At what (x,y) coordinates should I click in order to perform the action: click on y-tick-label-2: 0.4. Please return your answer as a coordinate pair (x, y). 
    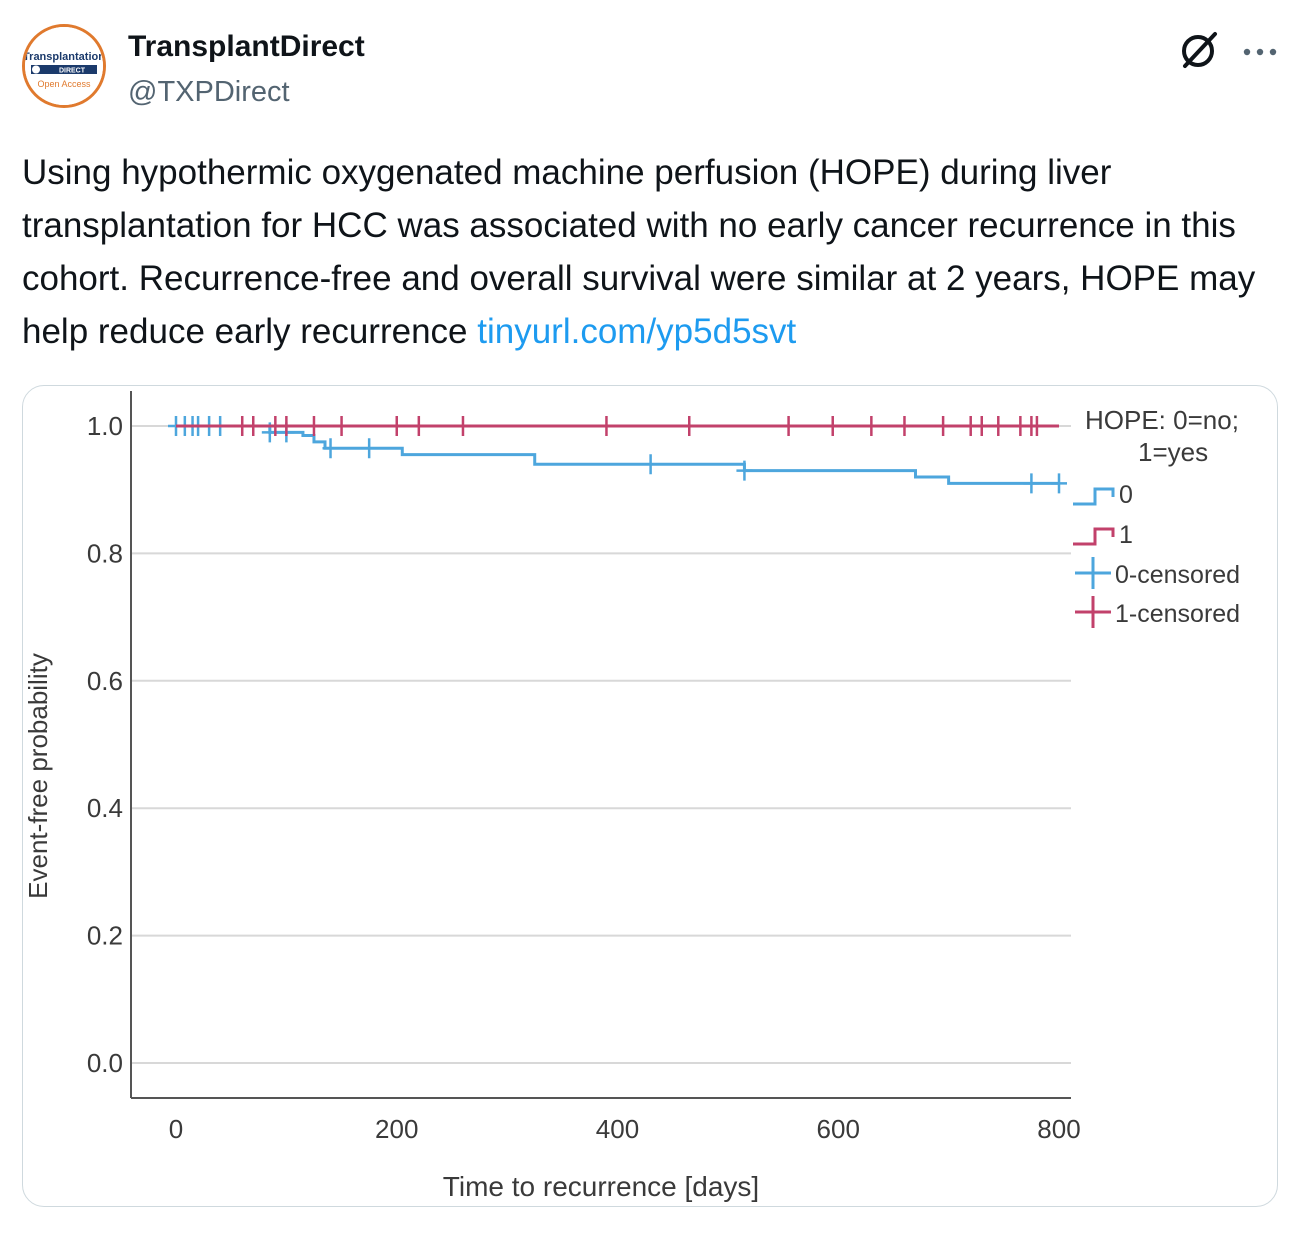
    Looking at the image, I should click on (105, 808).